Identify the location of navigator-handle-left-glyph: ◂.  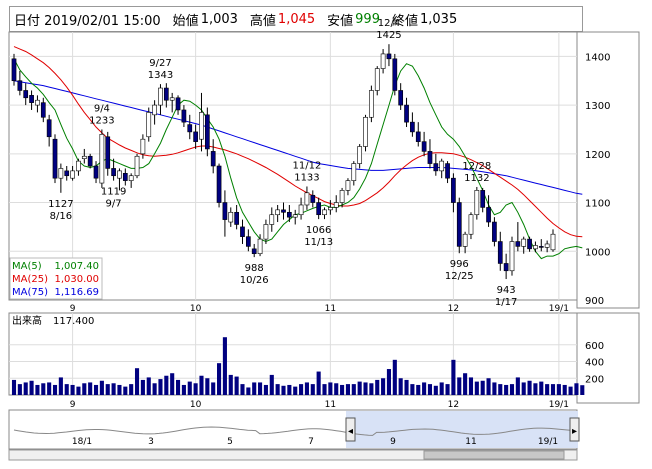
(350, 431).